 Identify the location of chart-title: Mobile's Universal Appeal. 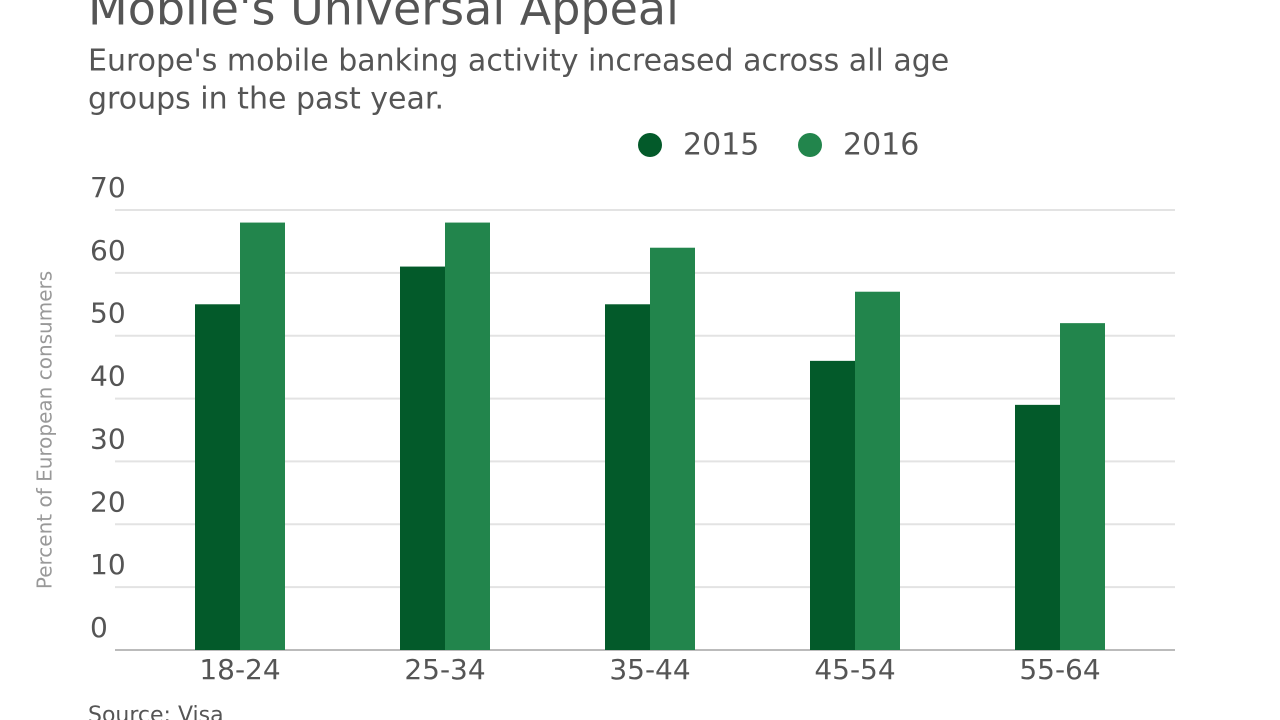
(383, 18).